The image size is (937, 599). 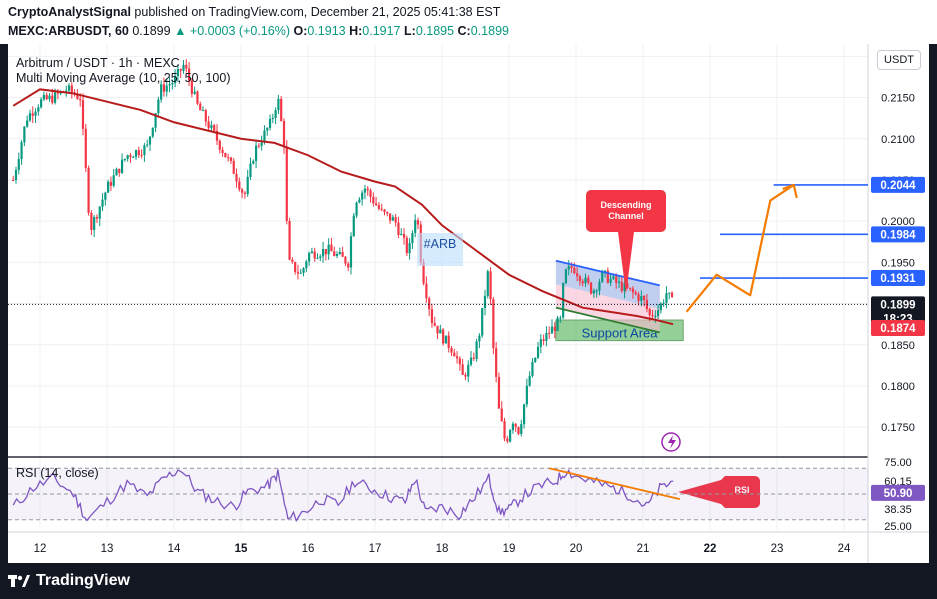 I want to click on ma-price-badge-bg, so click(x=898, y=327).